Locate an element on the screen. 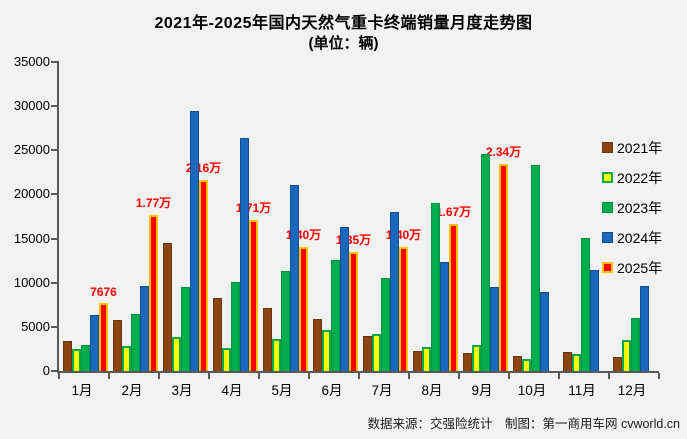 The width and height of the screenshot is (687, 439). x-axis-month-label: 6月 is located at coordinates (332, 390).